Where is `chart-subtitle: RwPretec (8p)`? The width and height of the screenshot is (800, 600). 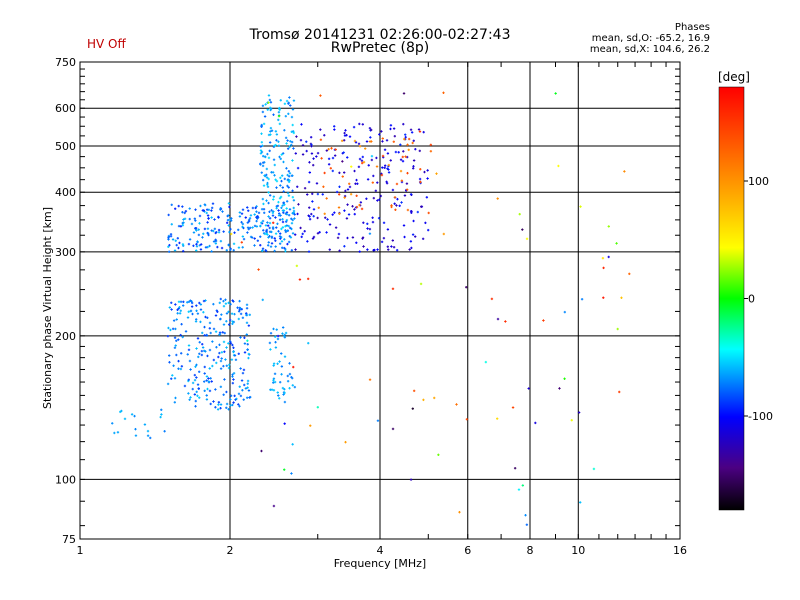
chart-subtitle: RwPretec (8p) is located at coordinates (380, 48).